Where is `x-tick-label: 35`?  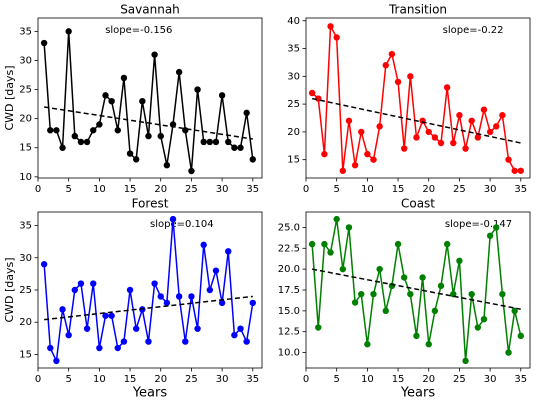
x-tick-label: 35 is located at coordinates (252, 379).